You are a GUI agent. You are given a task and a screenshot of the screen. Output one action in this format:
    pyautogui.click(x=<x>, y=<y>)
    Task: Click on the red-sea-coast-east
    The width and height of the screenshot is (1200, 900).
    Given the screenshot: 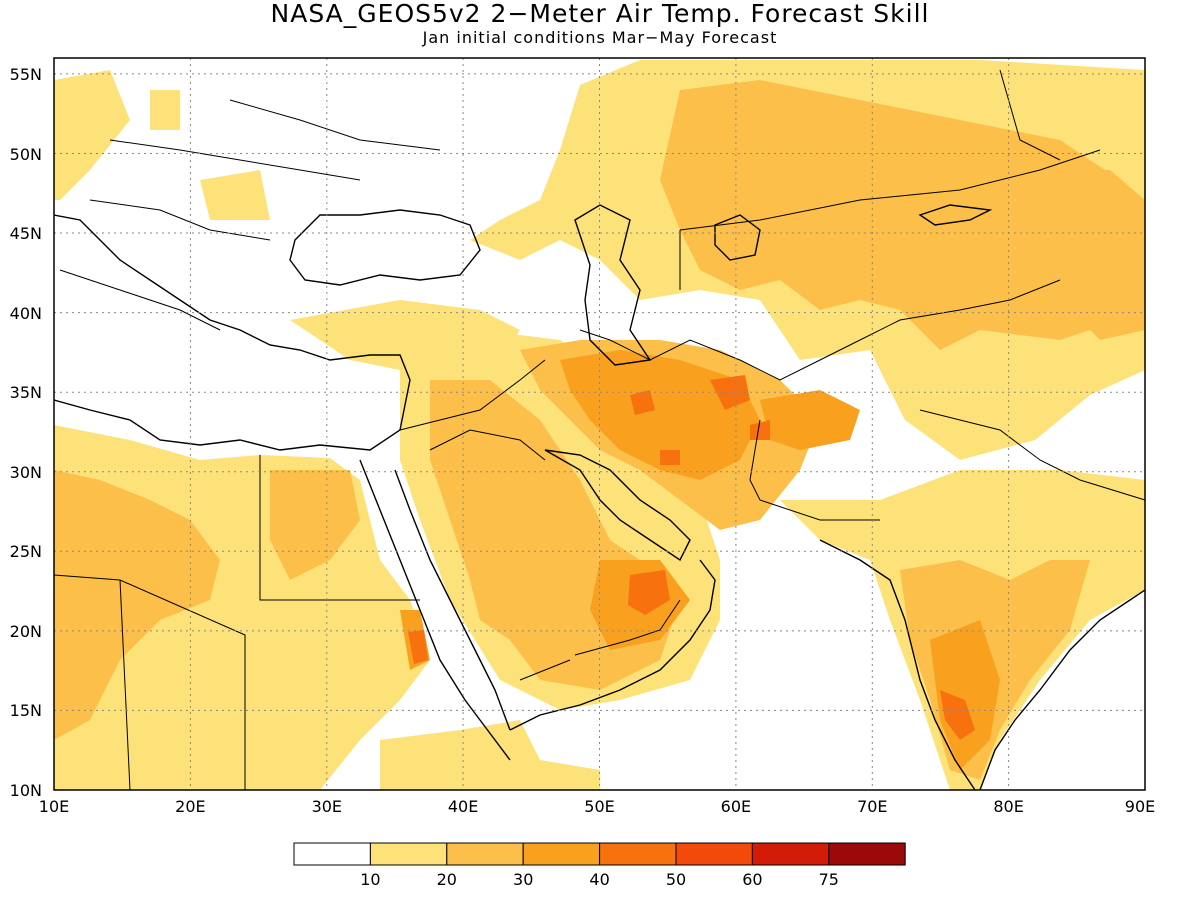 What is the action you would take?
    pyautogui.click(x=452, y=600)
    